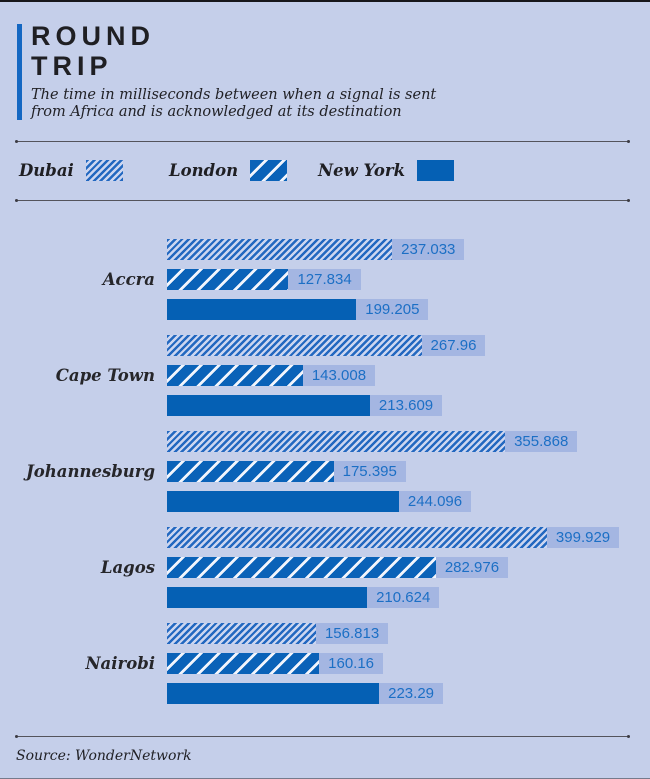 This screenshot has height=779, width=650. What do you see at coordinates (369, 471) in the screenshot?
I see `value-label-johannesburg-london: 175.395` at bounding box center [369, 471].